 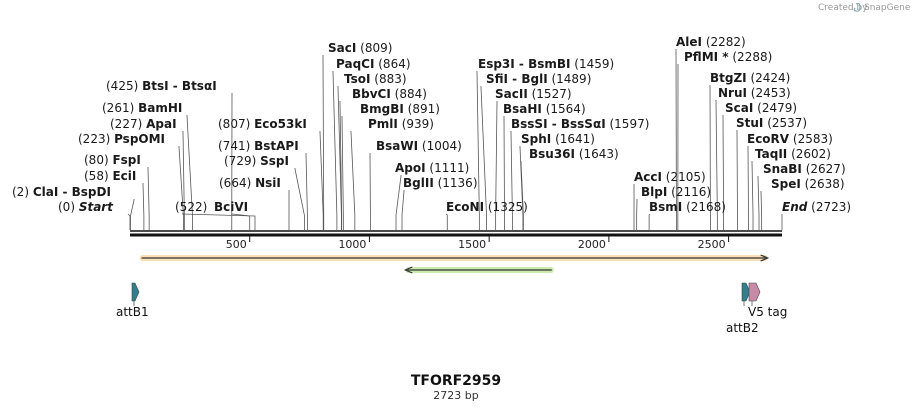 What do you see at coordinates (793, 154) in the screenshot?
I see `site-label: TaqII (2602)` at bounding box center [793, 154].